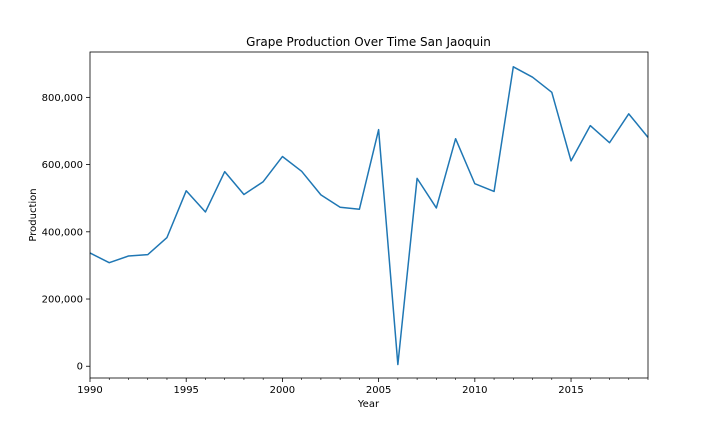 This screenshot has width=720, height=432. What do you see at coordinates (474, 390) in the screenshot?
I see `x-tick-label: 2010` at bounding box center [474, 390].